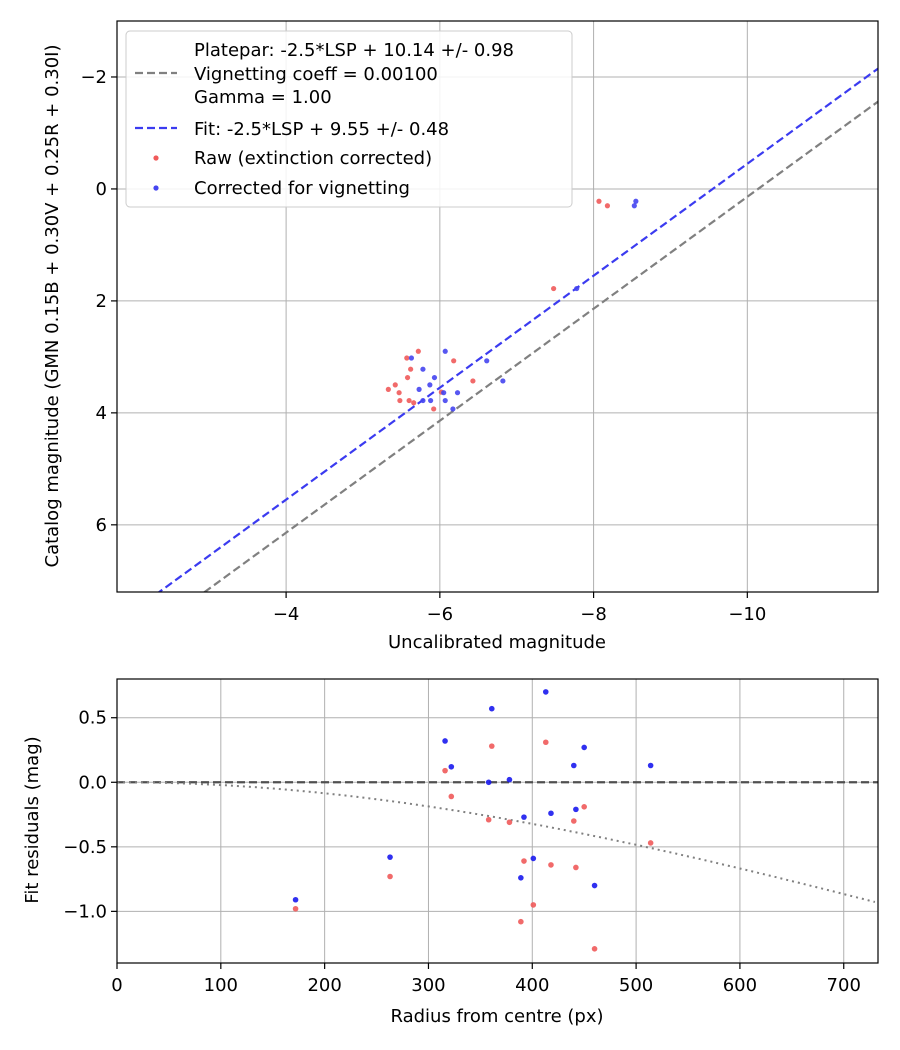 This screenshot has height=1050, width=900. I want to click on bottom-y-tick-label: 0.5, so click(92, 718).